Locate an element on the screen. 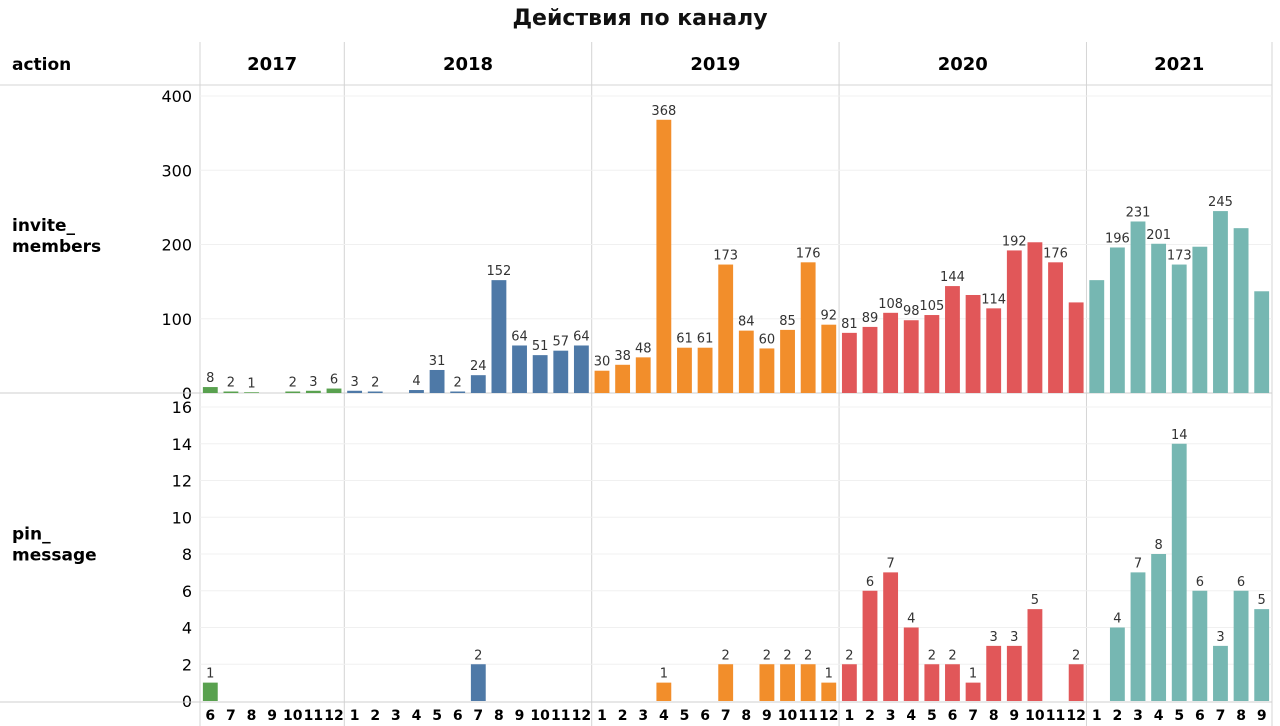  y-tick-label: 8 is located at coordinates (187, 554).